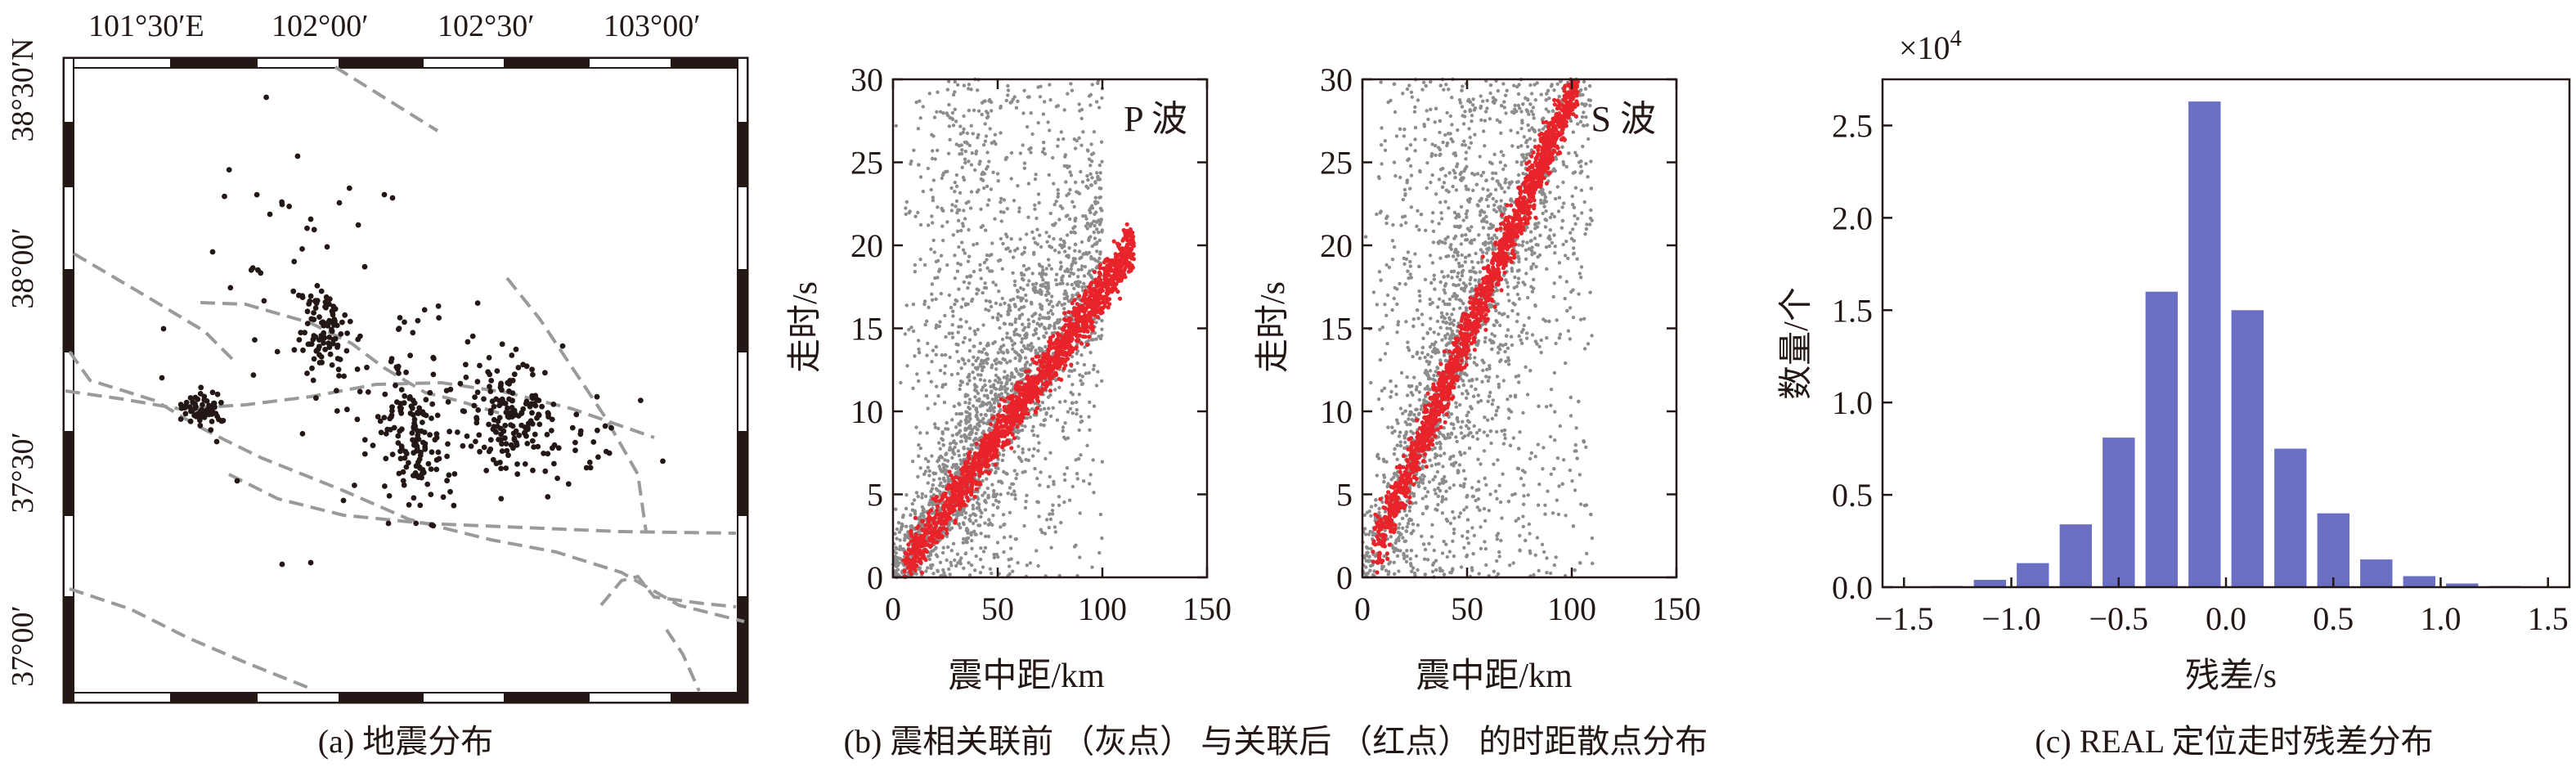  Describe the element at coordinates (1019, 401) in the screenshot. I see `red-points-p` at that location.